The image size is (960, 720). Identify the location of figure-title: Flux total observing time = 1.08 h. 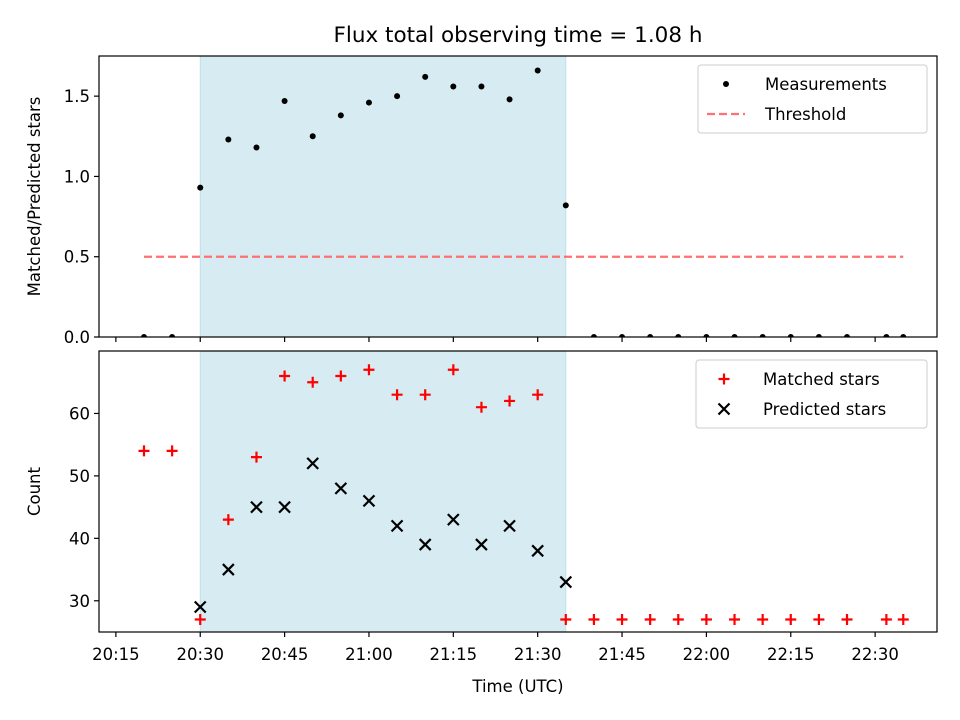
(518, 35).